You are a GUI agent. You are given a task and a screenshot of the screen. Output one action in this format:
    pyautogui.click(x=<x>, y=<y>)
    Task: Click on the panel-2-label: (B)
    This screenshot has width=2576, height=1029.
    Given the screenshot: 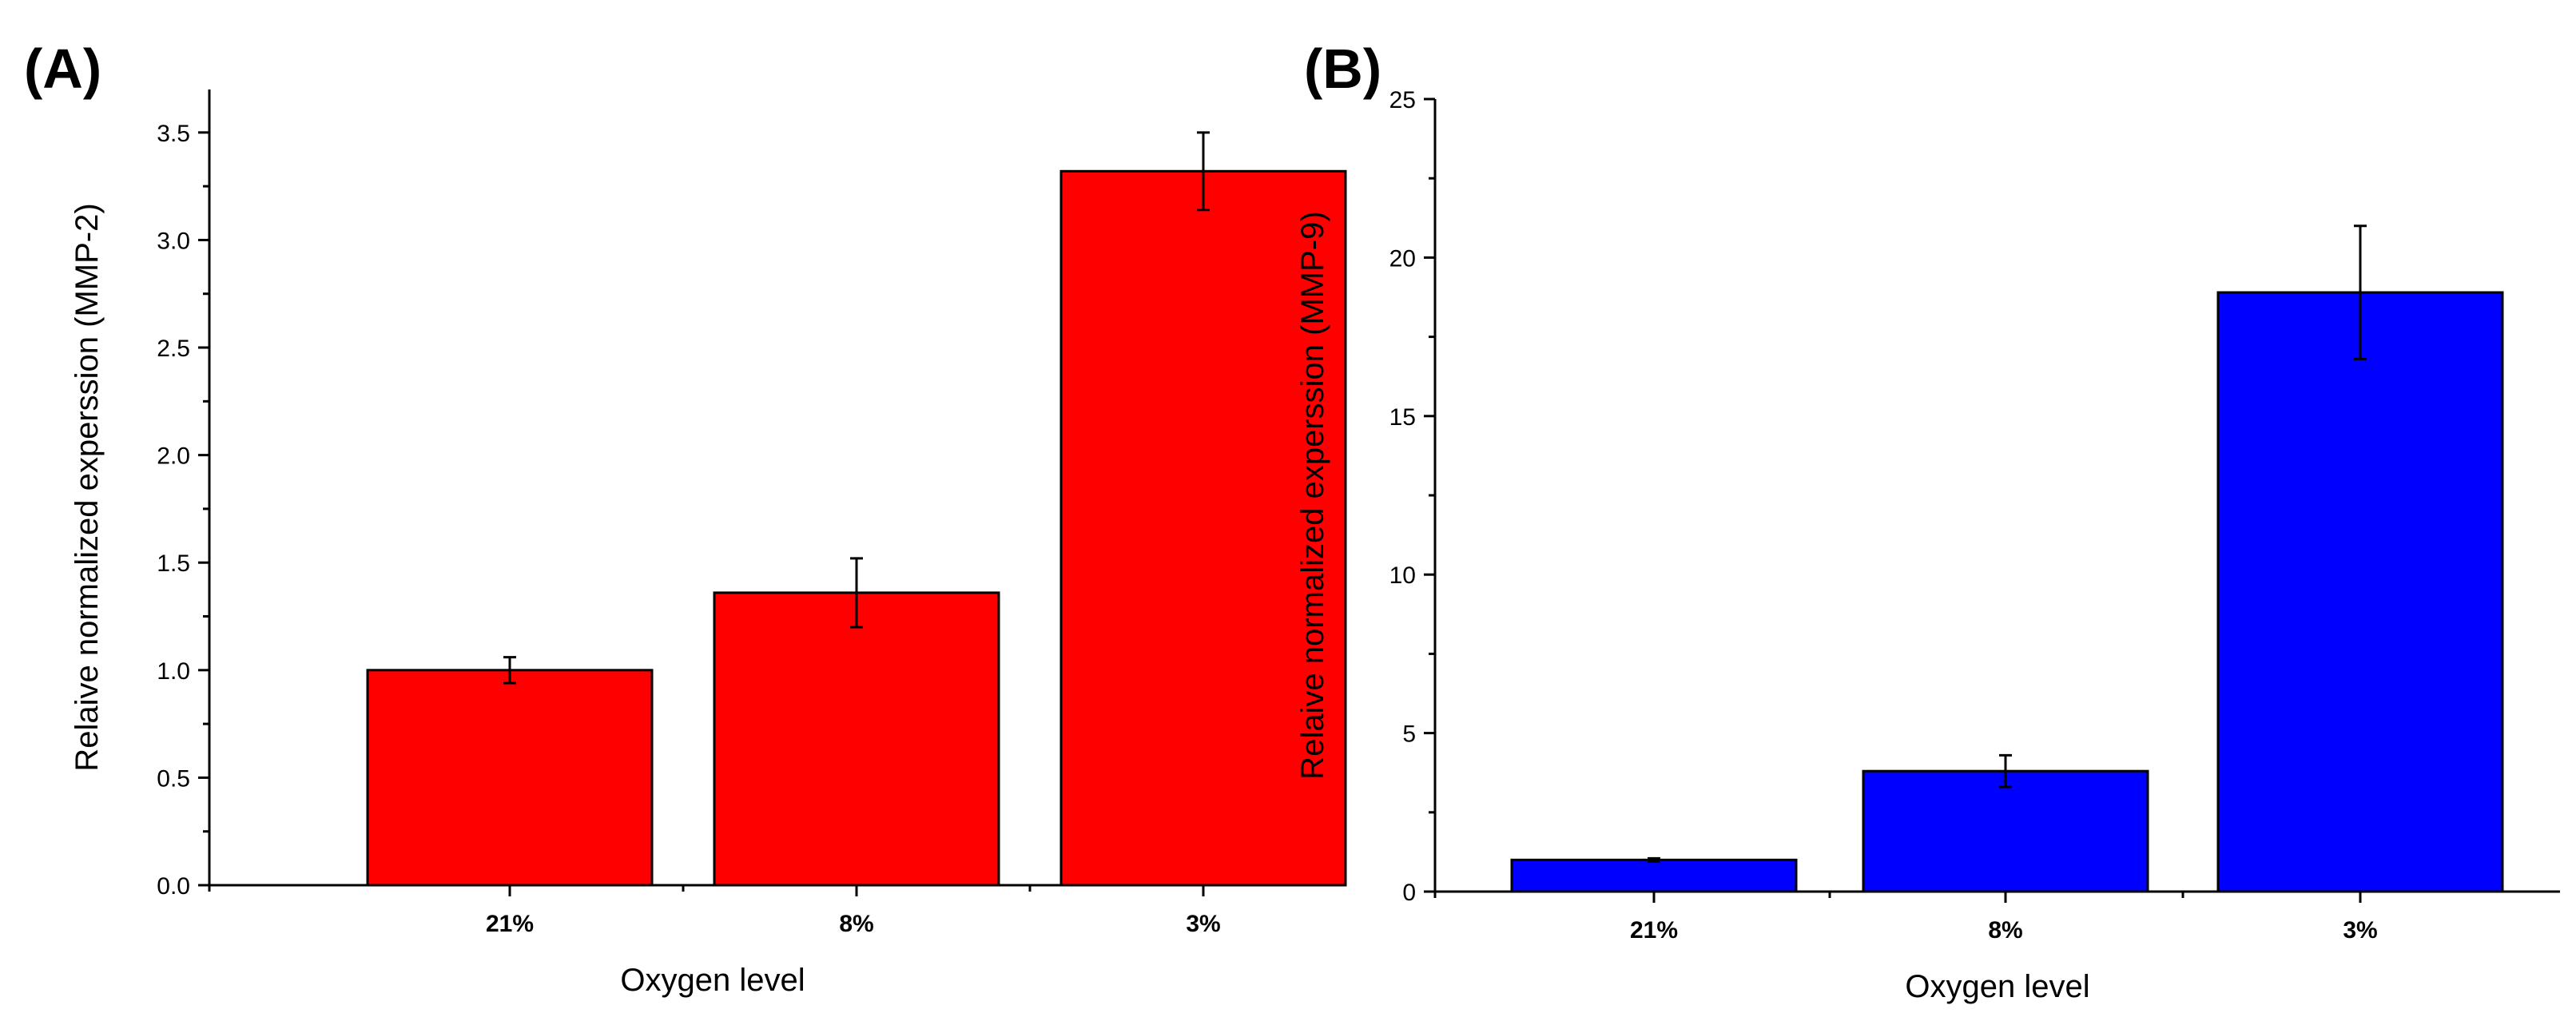 What is the action you would take?
    pyautogui.click(x=1342, y=69)
    